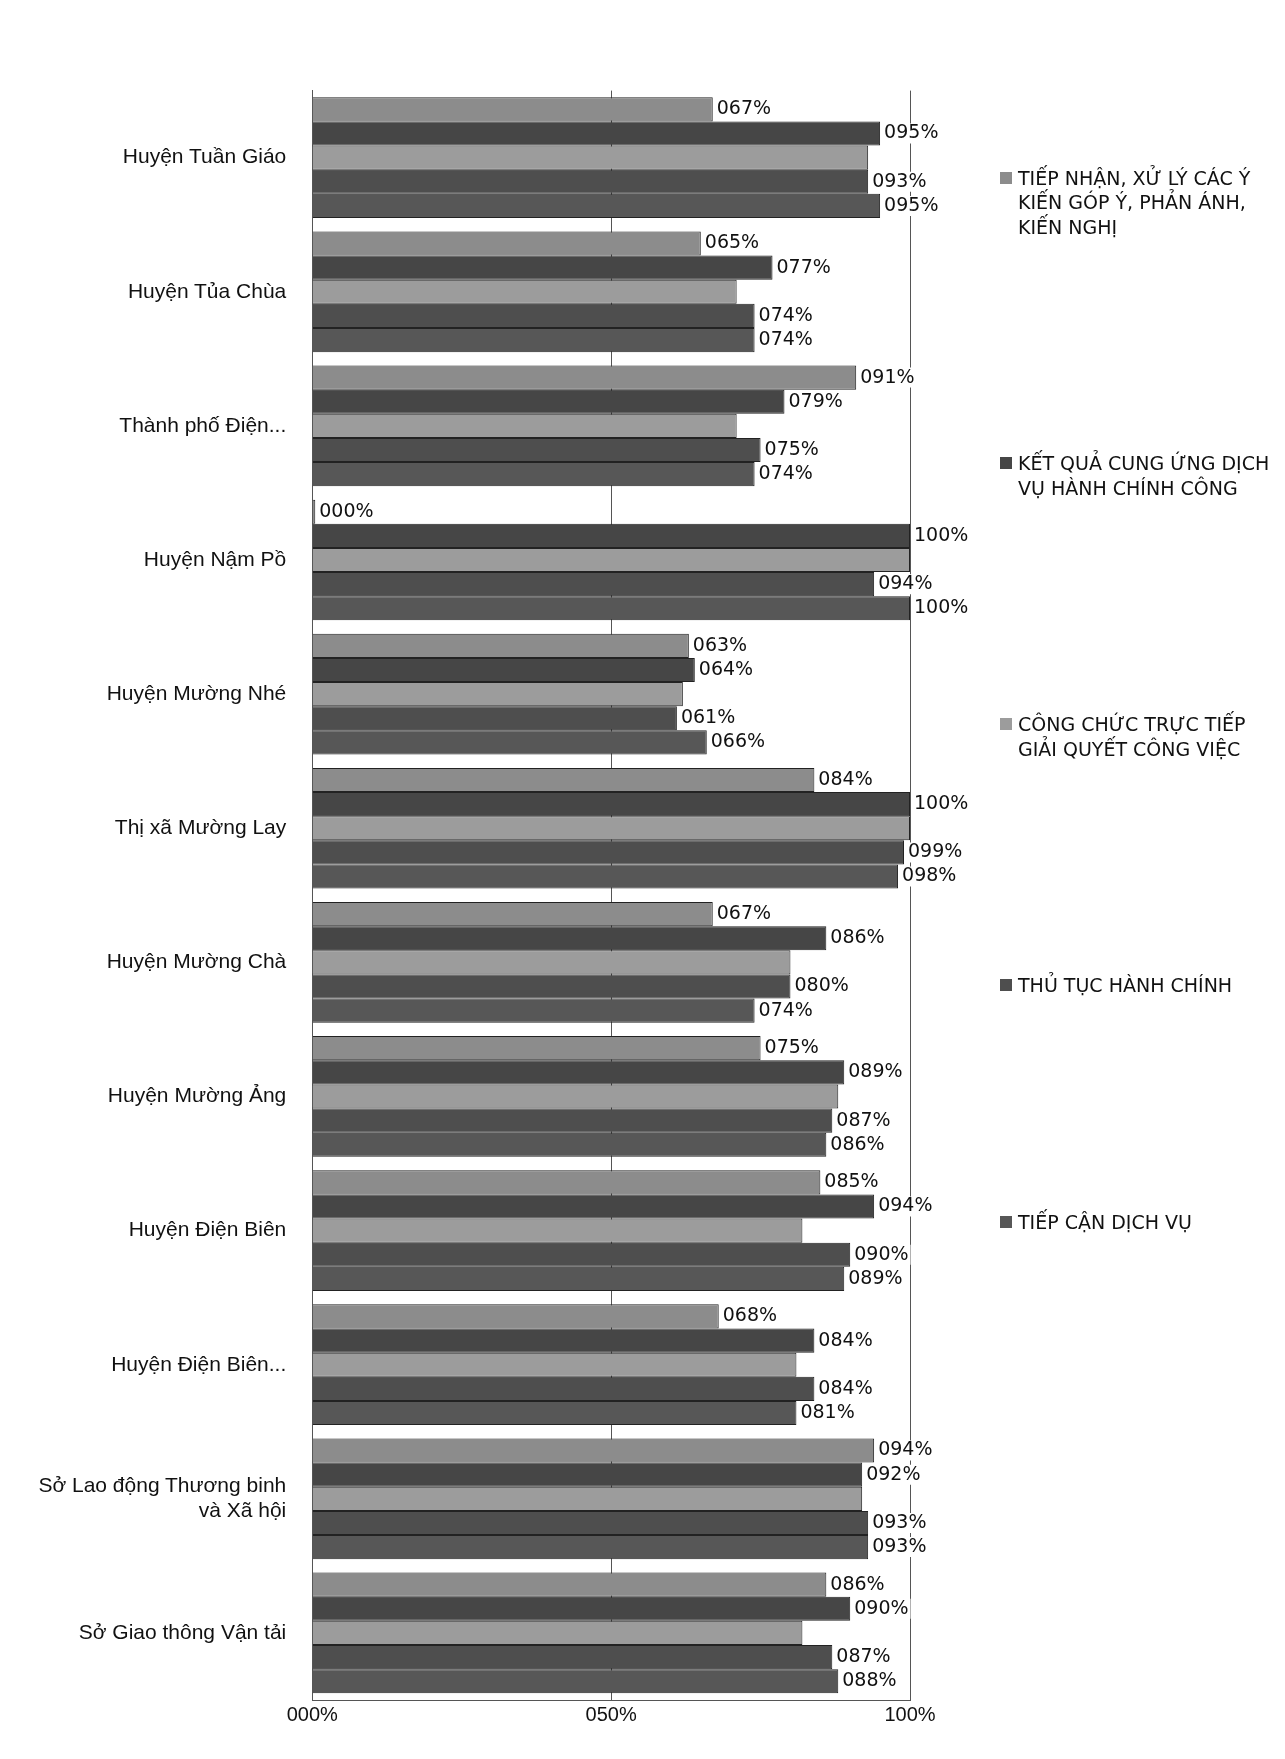 This screenshot has width=1285, height=1759. I want to click on y-tick-label: Huyện Mường Nhé, so click(196, 692).